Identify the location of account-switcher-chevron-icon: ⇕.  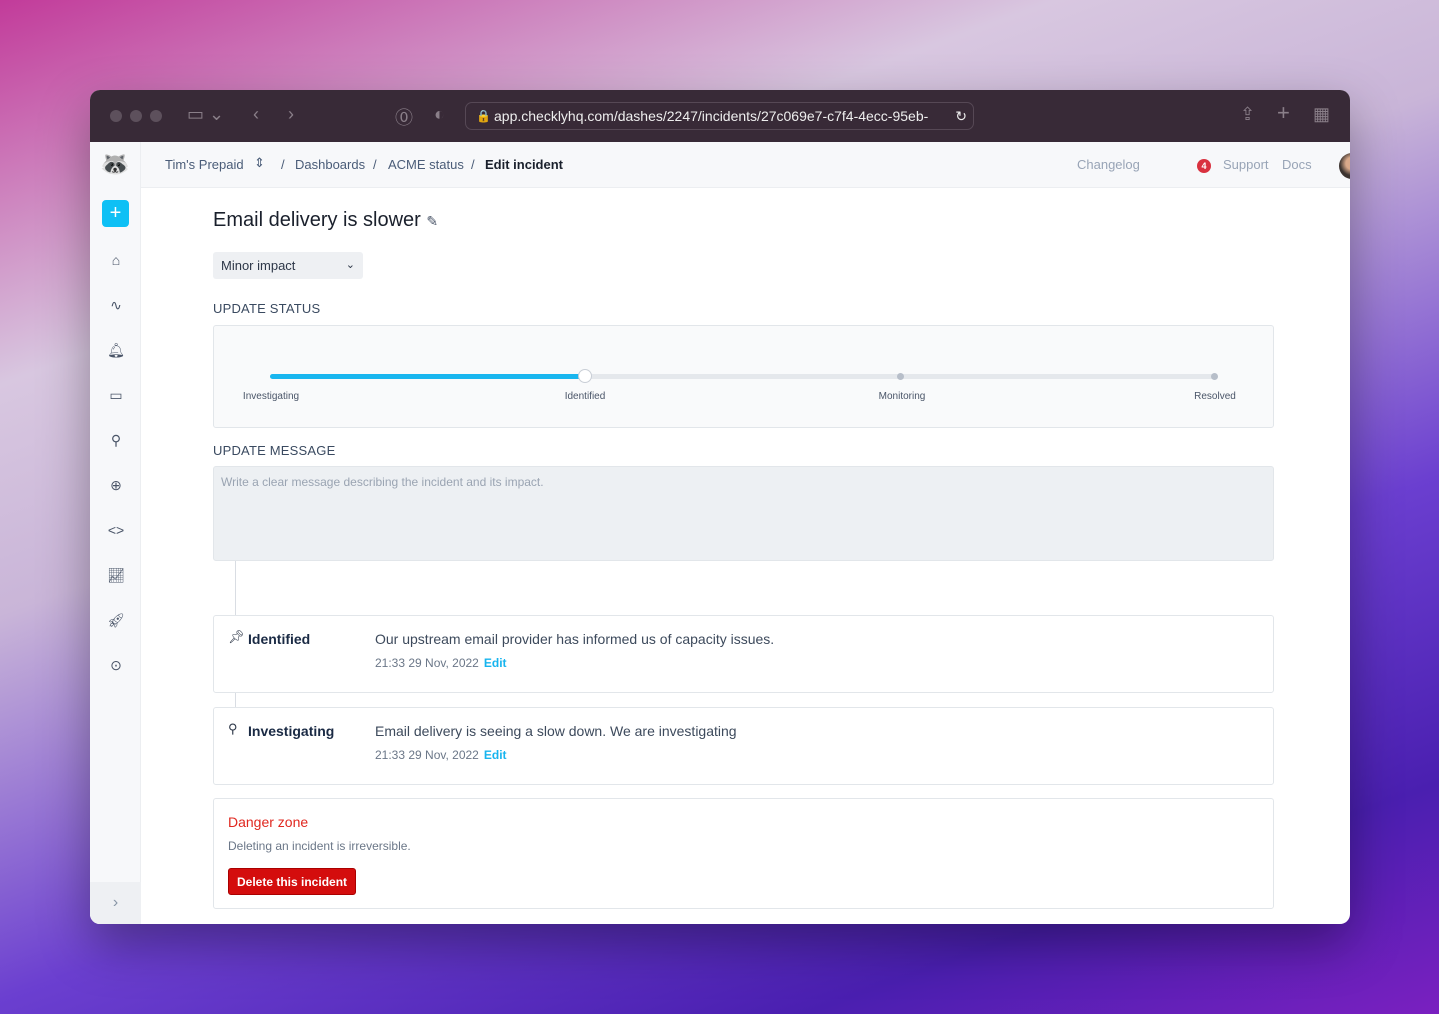
(259, 162).